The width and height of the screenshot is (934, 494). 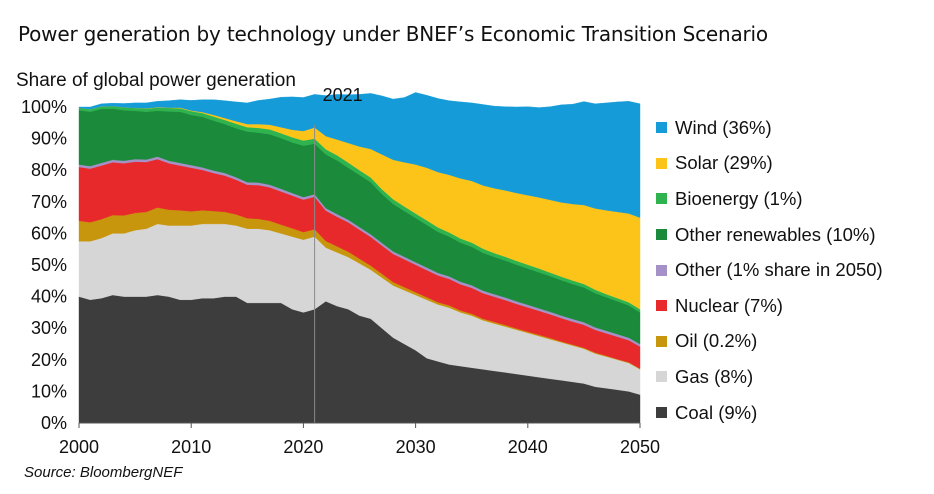 I want to click on x-tick-label: 2000, so click(x=79, y=447).